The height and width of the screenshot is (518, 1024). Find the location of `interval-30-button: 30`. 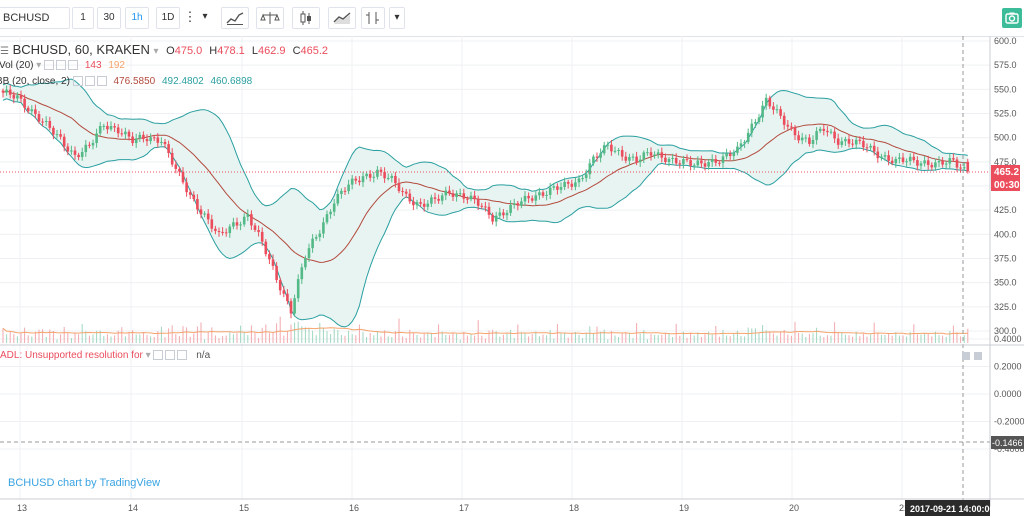

interval-30-button: 30 is located at coordinates (109, 18).